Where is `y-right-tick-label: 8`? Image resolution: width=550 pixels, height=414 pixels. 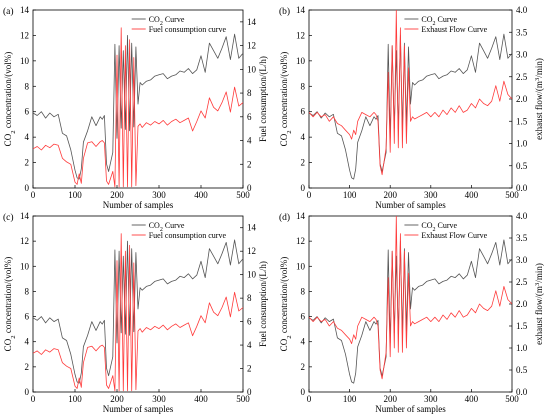
y-right-tick-label: 8 is located at coordinates (249, 298).